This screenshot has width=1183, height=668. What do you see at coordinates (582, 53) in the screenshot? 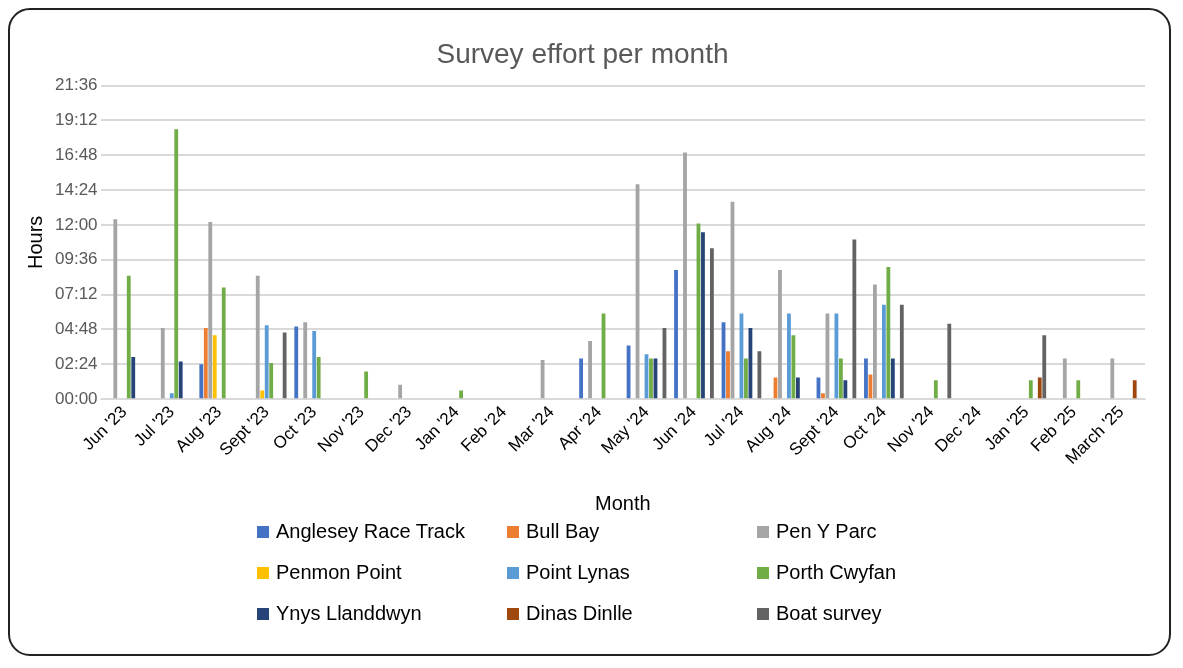
I see `chart-title: Survey effort per month` at bounding box center [582, 53].